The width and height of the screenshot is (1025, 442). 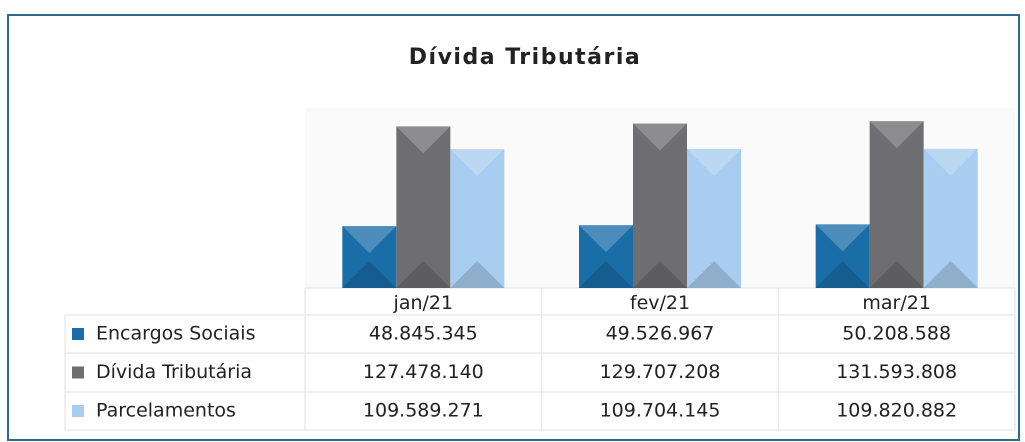 I want to click on legend-label: Dívida Tributária, so click(x=174, y=372).